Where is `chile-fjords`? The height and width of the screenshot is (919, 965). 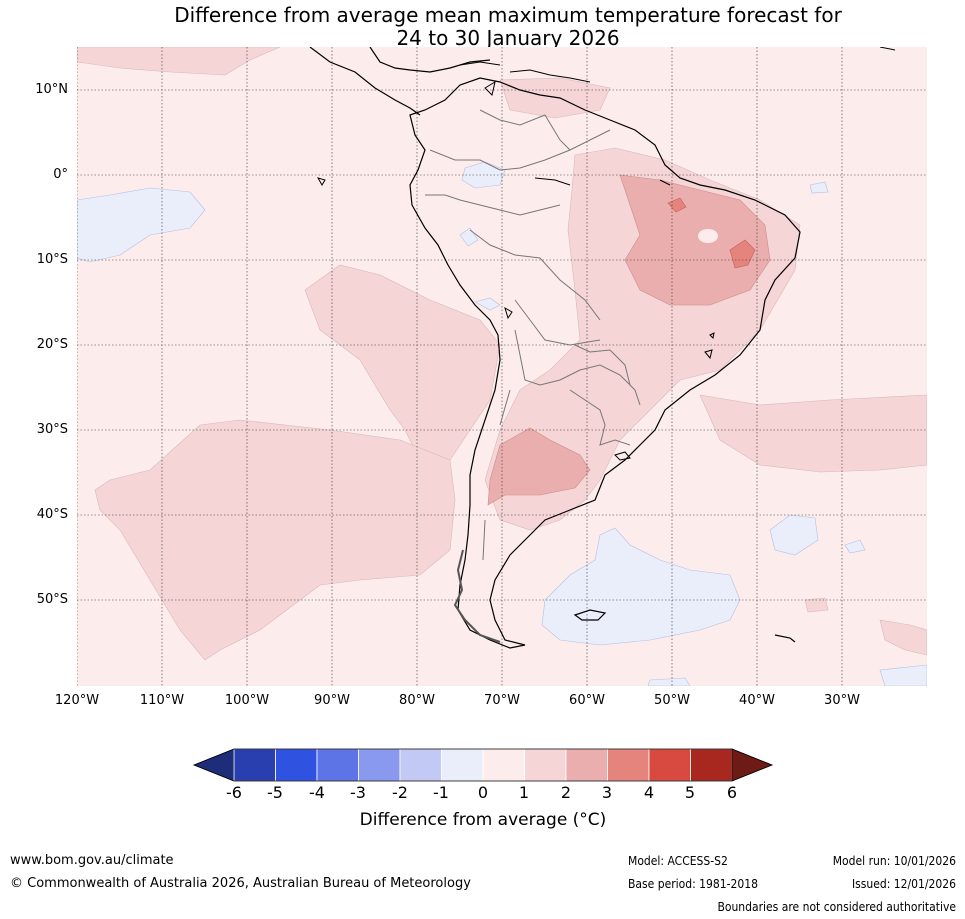
chile-fjords is located at coordinates (477, 596).